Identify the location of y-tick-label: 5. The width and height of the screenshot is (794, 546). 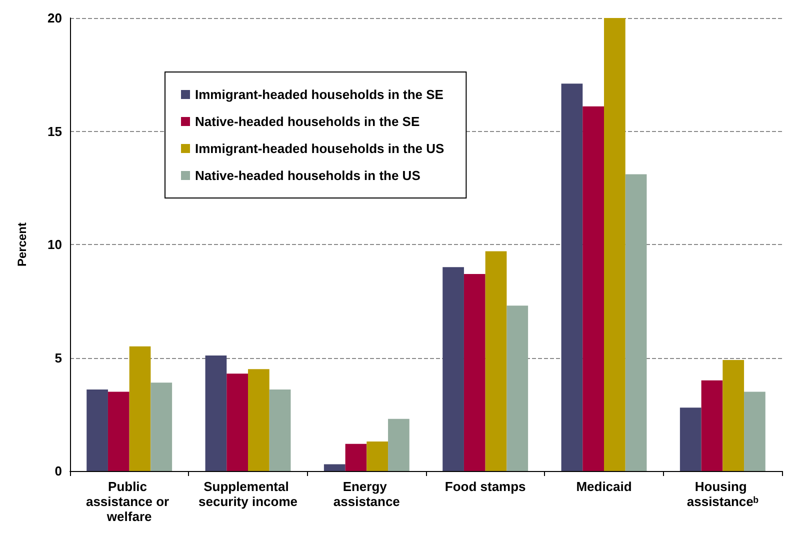
(58, 358).